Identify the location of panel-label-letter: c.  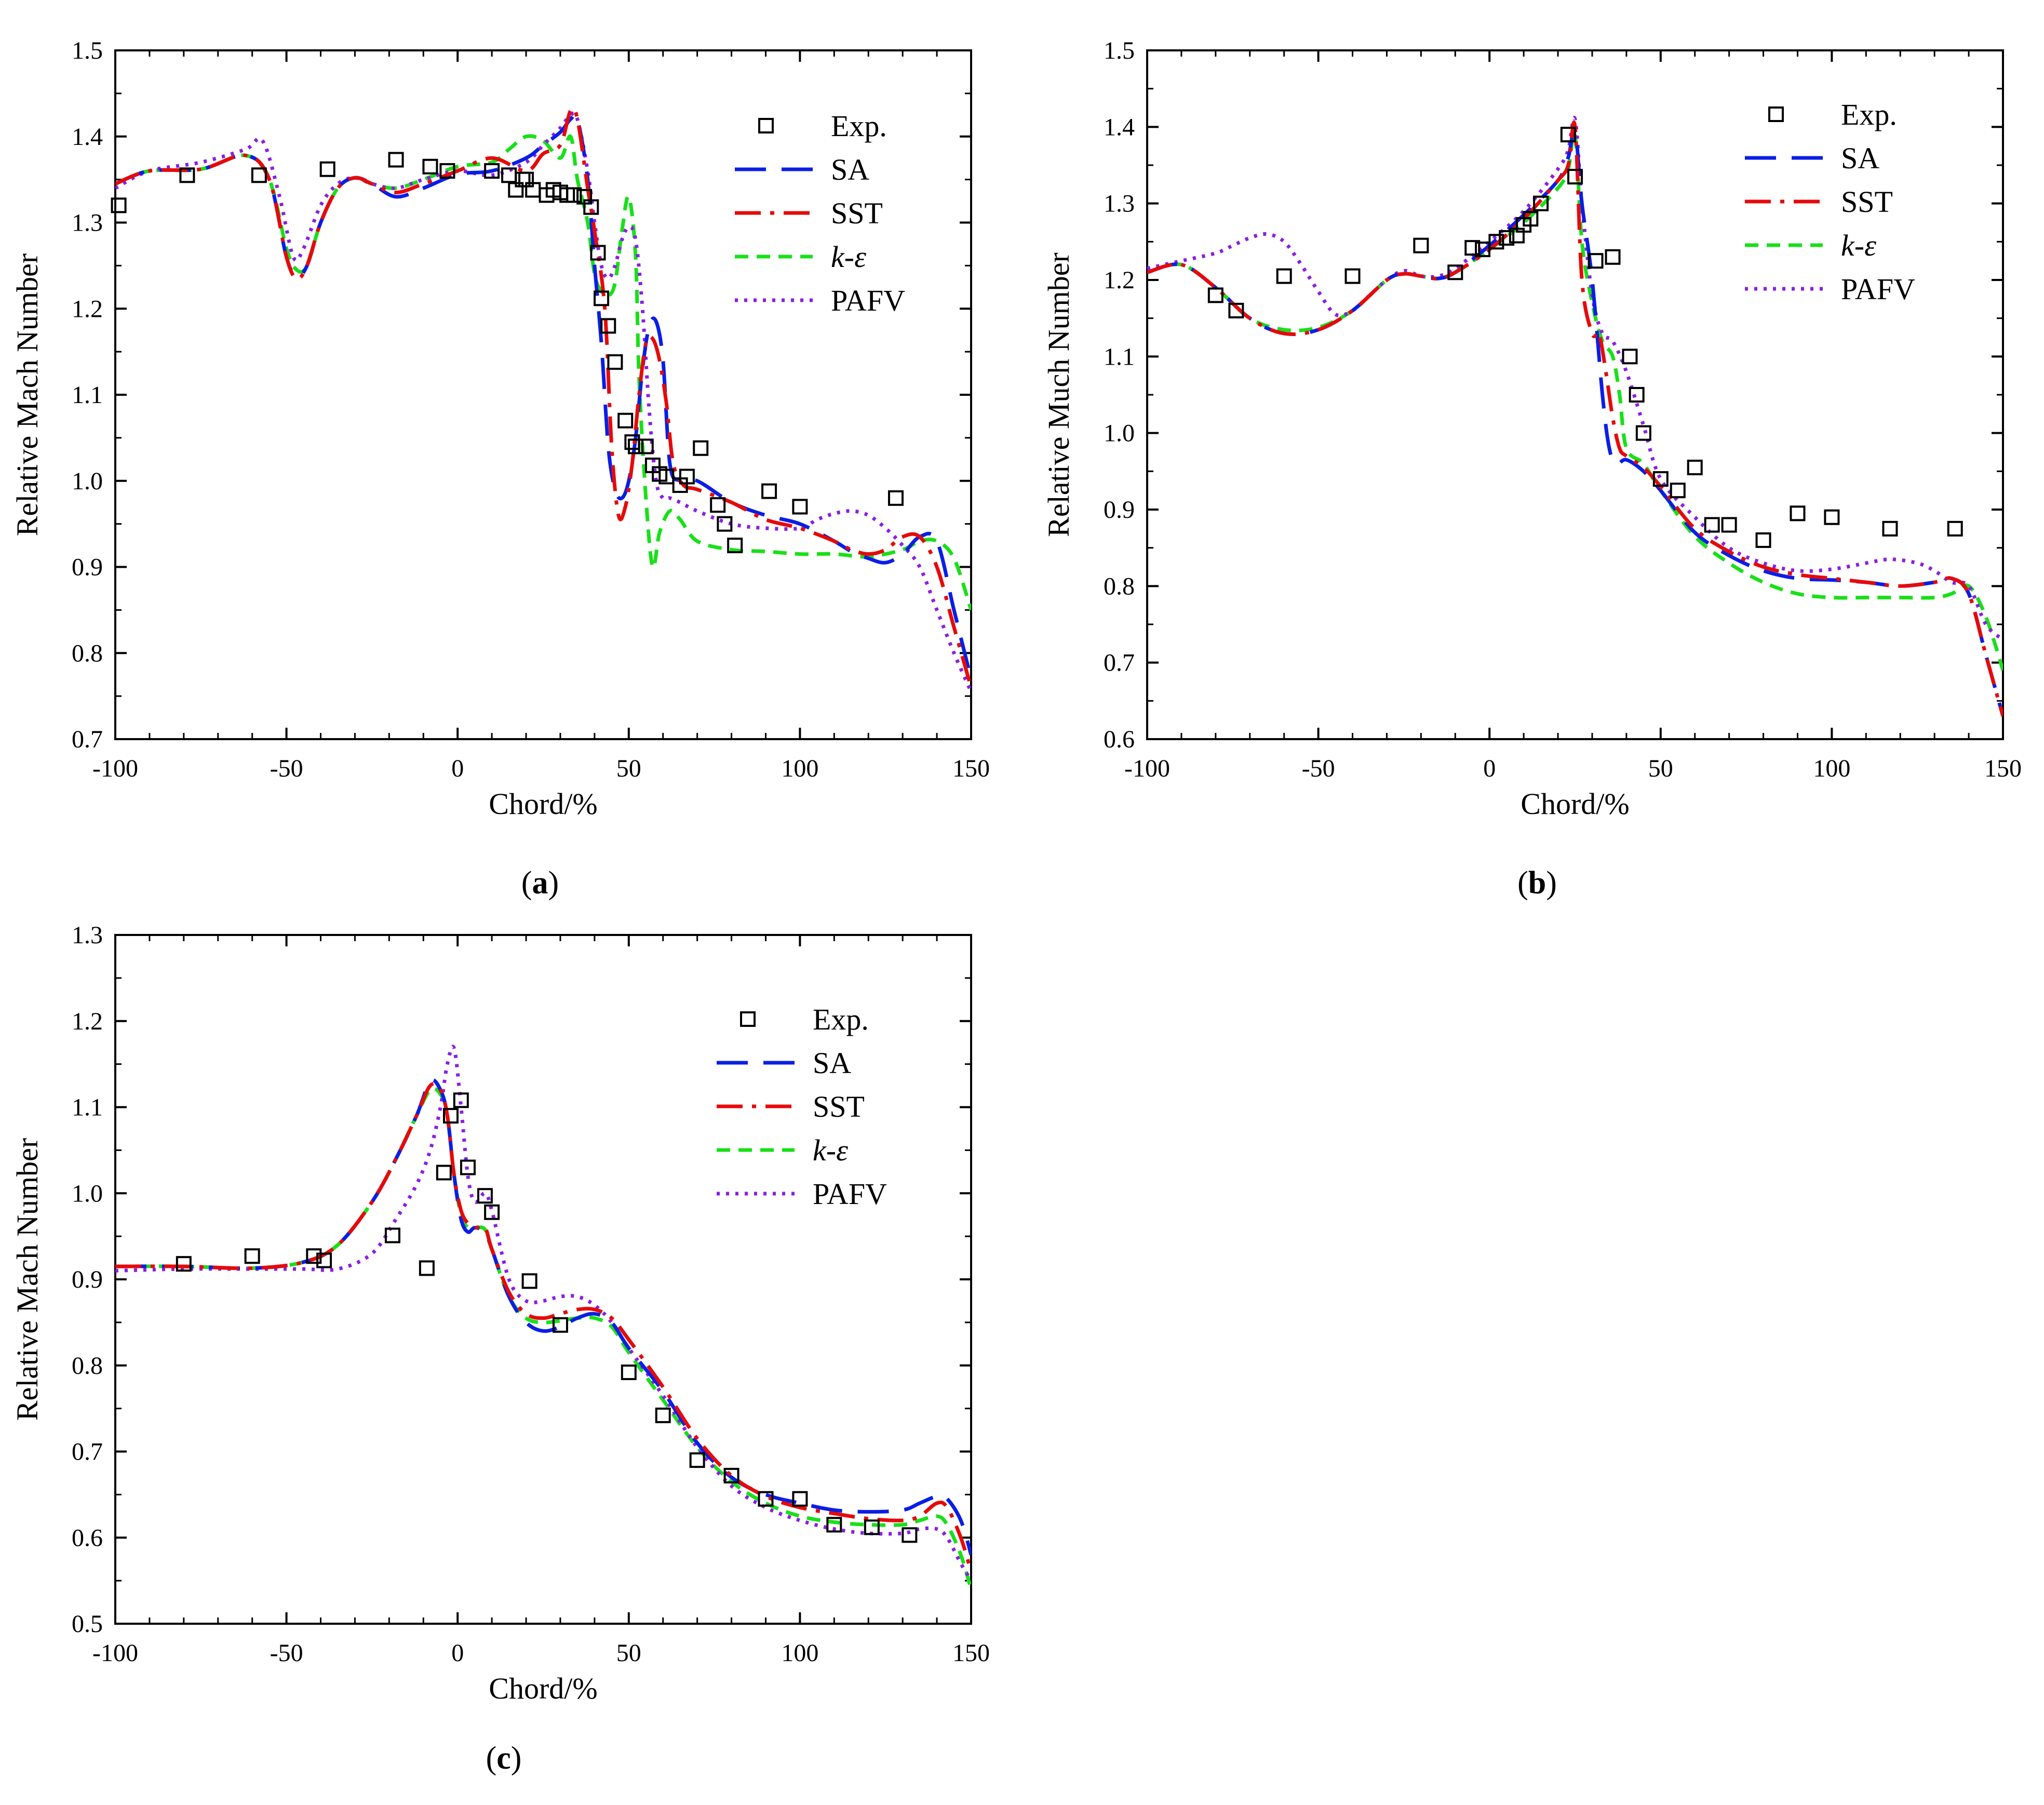
(503, 1759).